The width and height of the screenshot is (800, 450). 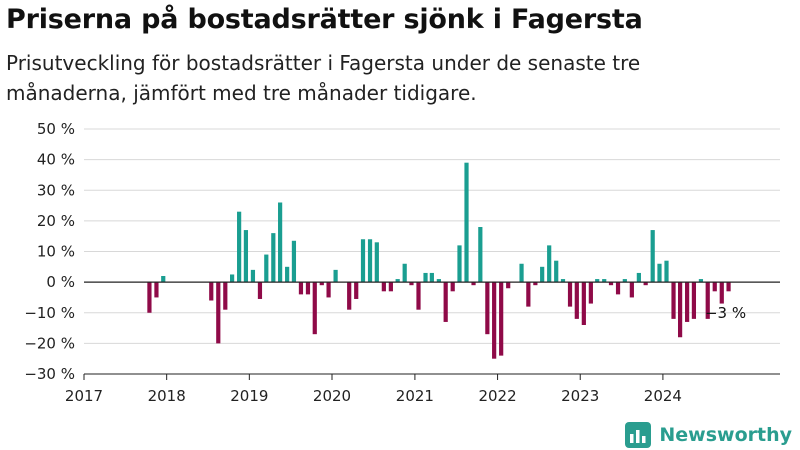 I want to click on y-axis: −30 % −20 % −10 % 0 % 10 % 20 % 30 % 40 % 50 %, so click(x=49, y=251).